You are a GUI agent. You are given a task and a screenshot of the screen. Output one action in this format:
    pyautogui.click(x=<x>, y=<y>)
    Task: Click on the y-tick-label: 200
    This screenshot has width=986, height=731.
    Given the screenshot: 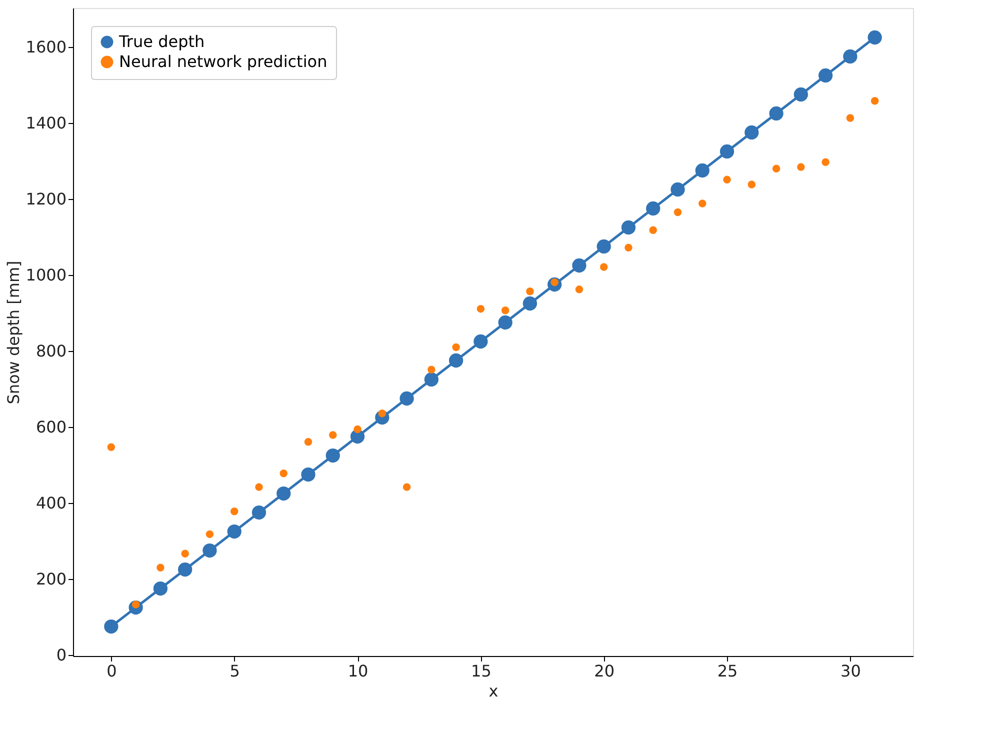 What is the action you would take?
    pyautogui.click(x=51, y=579)
    